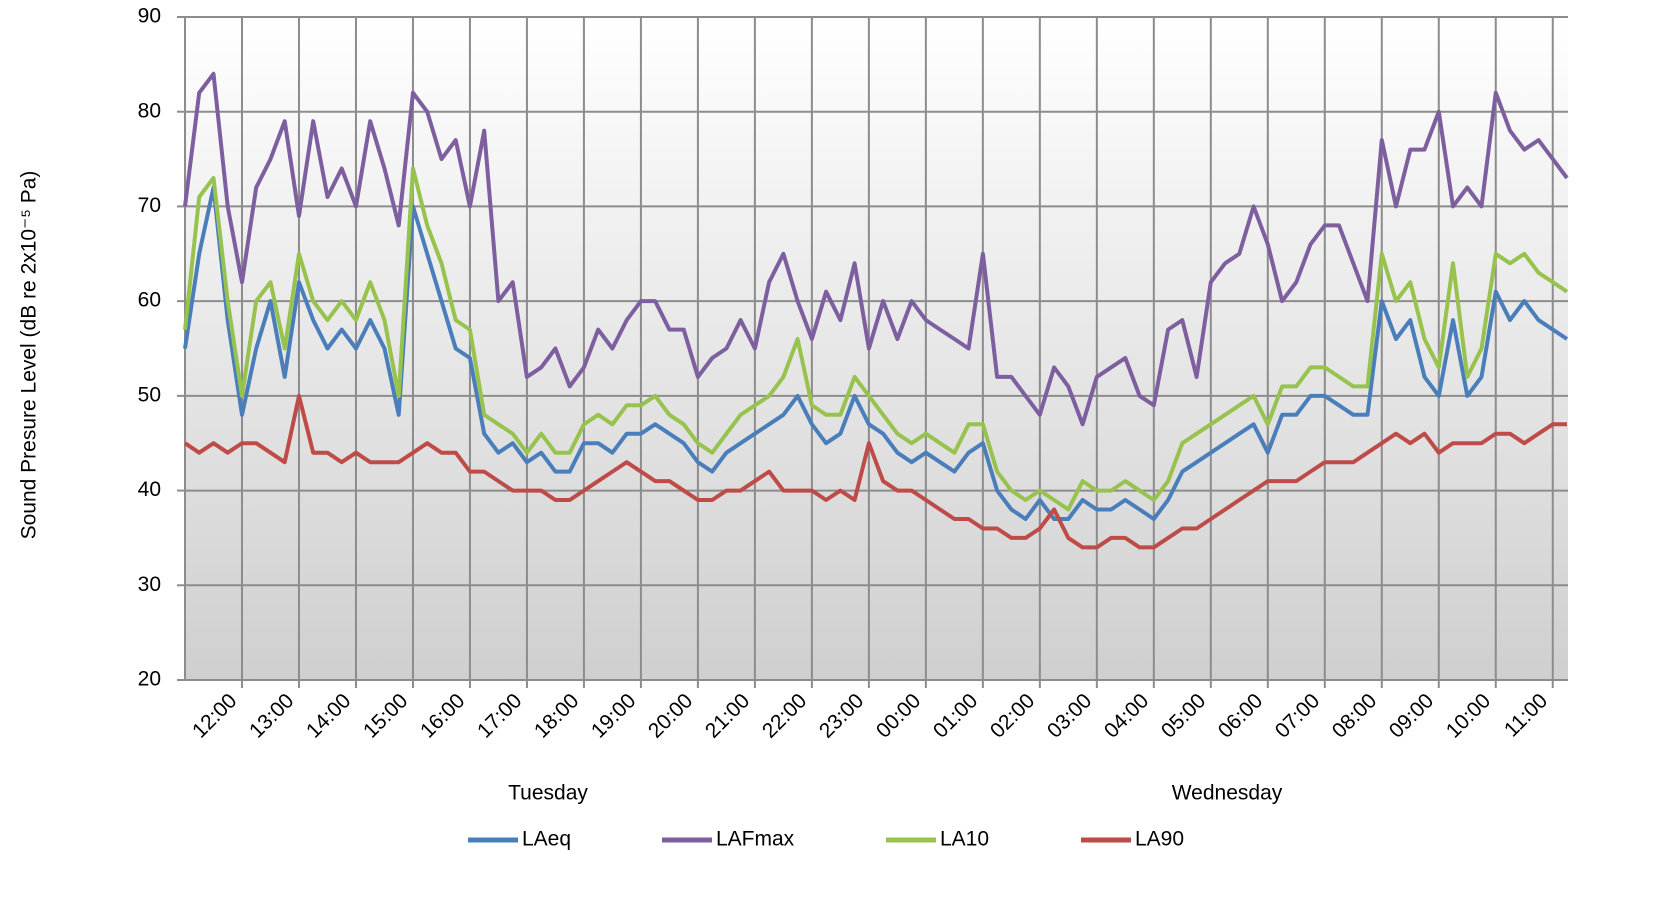 This screenshot has width=1656, height=903. What do you see at coordinates (1411, 715) in the screenshot?
I see `x-tick-label: 09:00` at bounding box center [1411, 715].